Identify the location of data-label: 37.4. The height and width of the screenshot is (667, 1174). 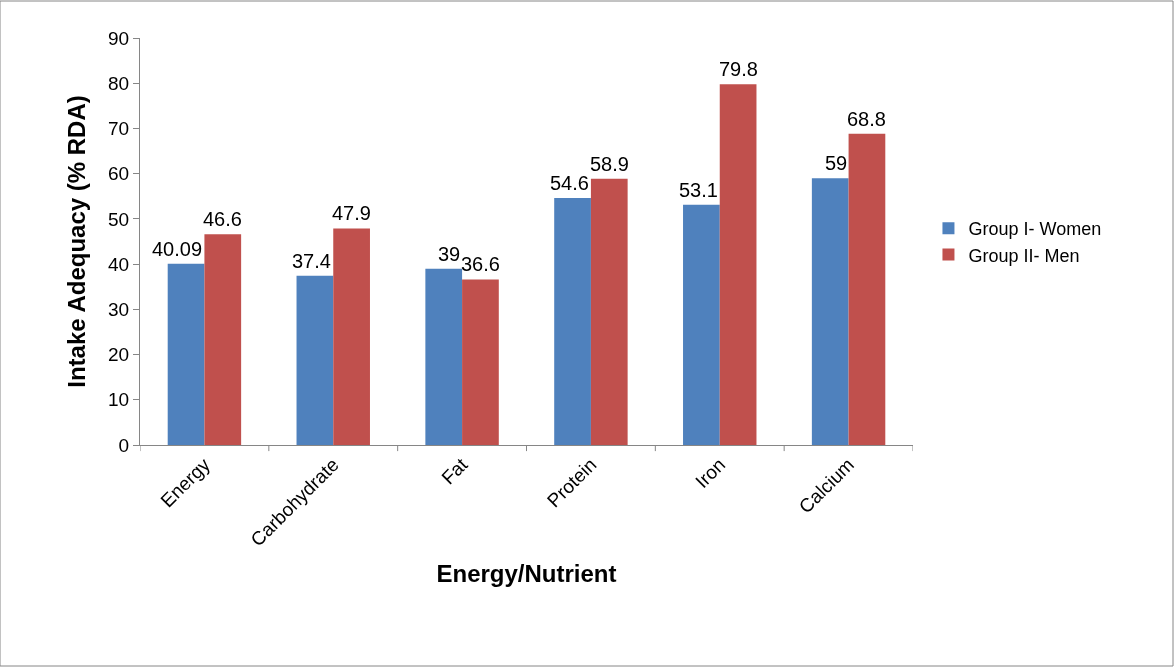
(311, 261).